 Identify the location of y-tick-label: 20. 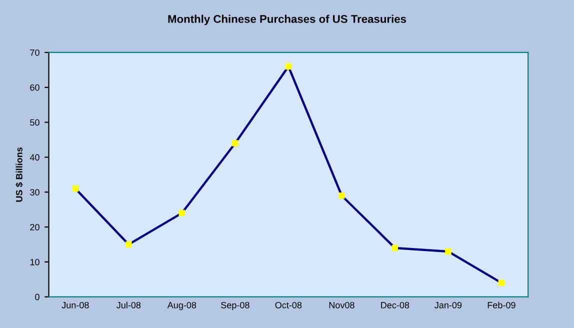
(35, 227).